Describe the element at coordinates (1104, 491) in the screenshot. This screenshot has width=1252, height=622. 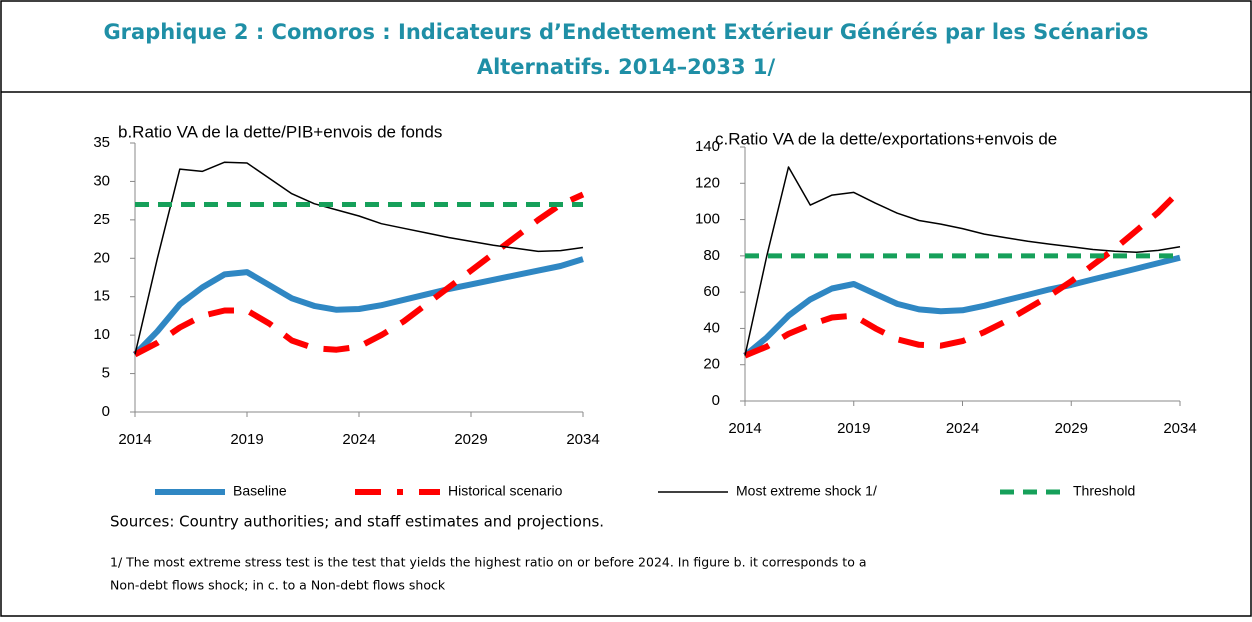
I see `legend-label: Threshold` at that location.